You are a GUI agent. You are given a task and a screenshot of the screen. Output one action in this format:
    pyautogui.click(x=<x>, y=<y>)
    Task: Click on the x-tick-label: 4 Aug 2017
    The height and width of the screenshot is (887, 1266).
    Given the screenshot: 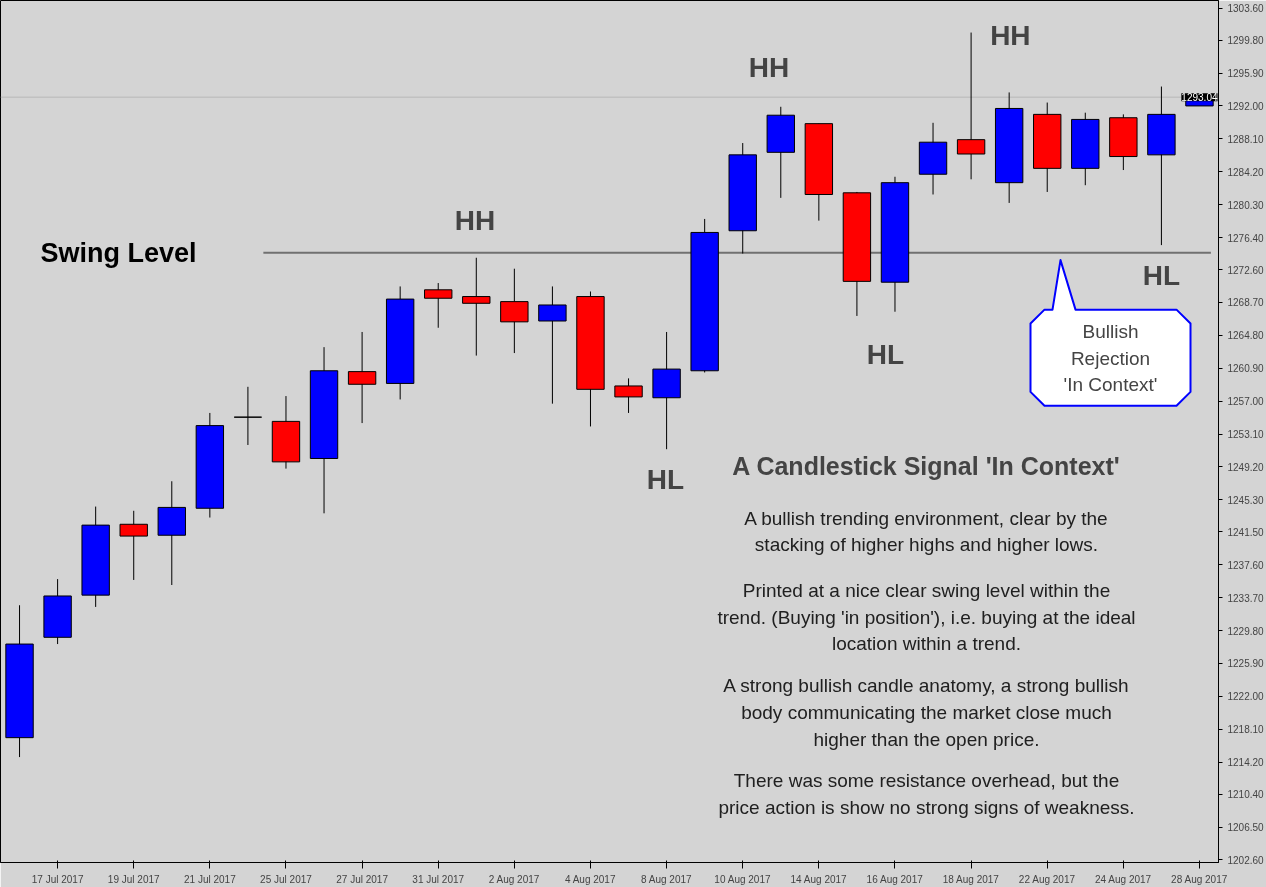 What is the action you would take?
    pyautogui.click(x=590, y=879)
    